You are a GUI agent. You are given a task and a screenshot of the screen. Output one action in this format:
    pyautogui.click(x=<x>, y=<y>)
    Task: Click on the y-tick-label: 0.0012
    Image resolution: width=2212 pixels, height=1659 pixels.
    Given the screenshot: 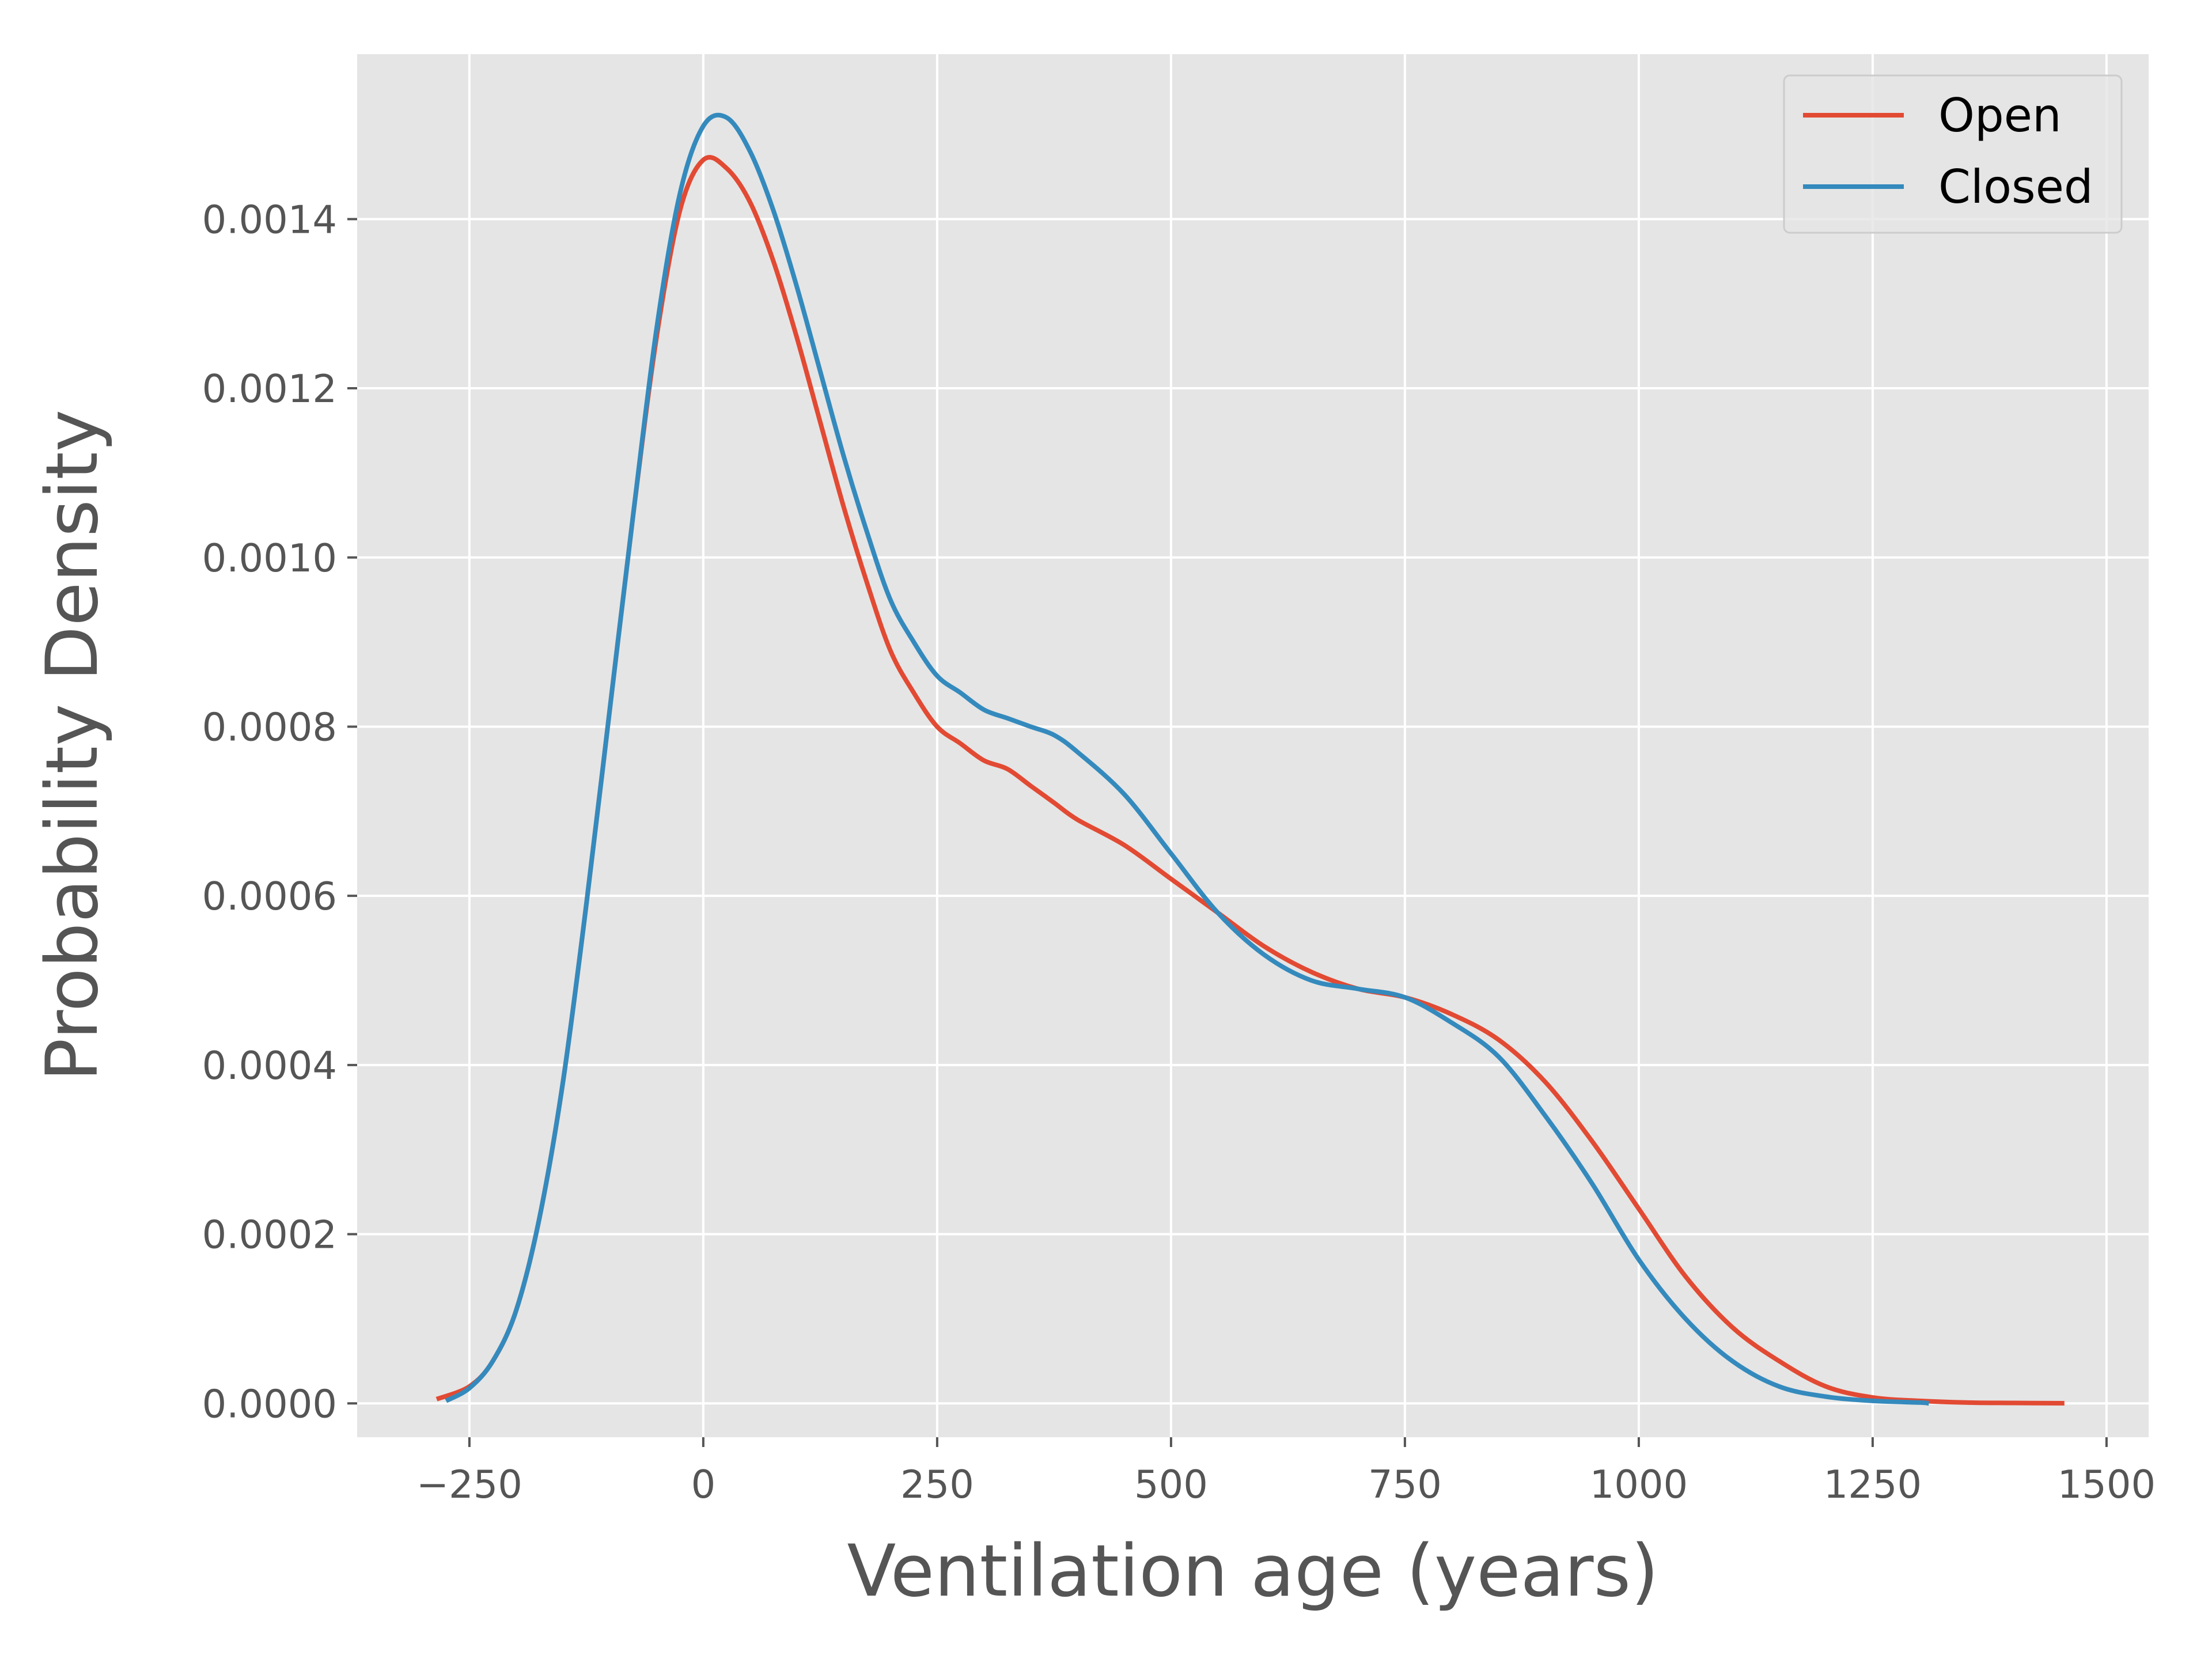 What is the action you would take?
    pyautogui.click(x=269, y=388)
    